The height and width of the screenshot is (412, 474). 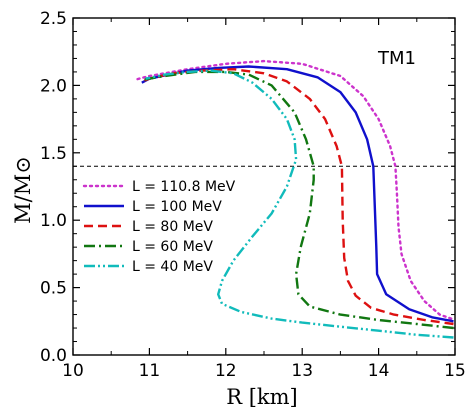 I want to click on y-tick-label: 1.5, so click(x=53, y=154).